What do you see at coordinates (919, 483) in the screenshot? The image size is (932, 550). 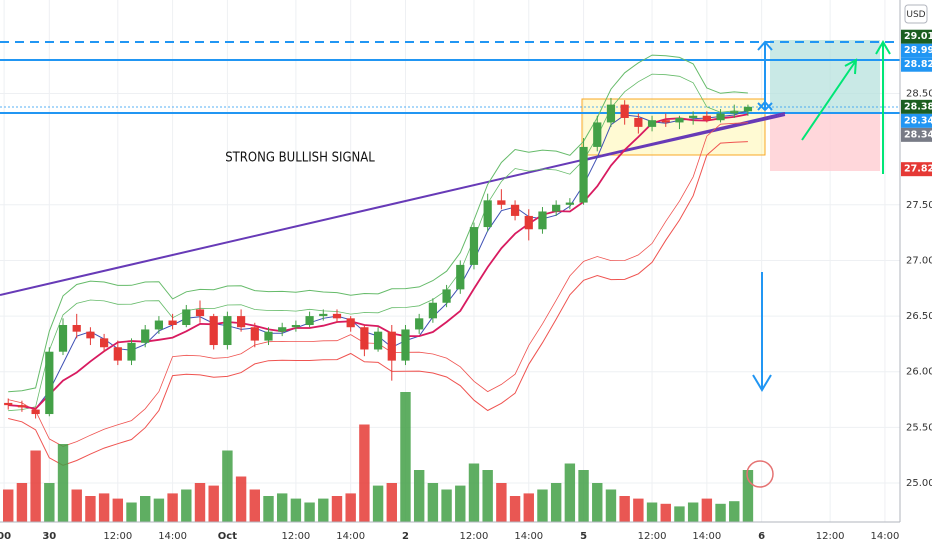 I see `y-tick-label: 25.00` at bounding box center [919, 483].